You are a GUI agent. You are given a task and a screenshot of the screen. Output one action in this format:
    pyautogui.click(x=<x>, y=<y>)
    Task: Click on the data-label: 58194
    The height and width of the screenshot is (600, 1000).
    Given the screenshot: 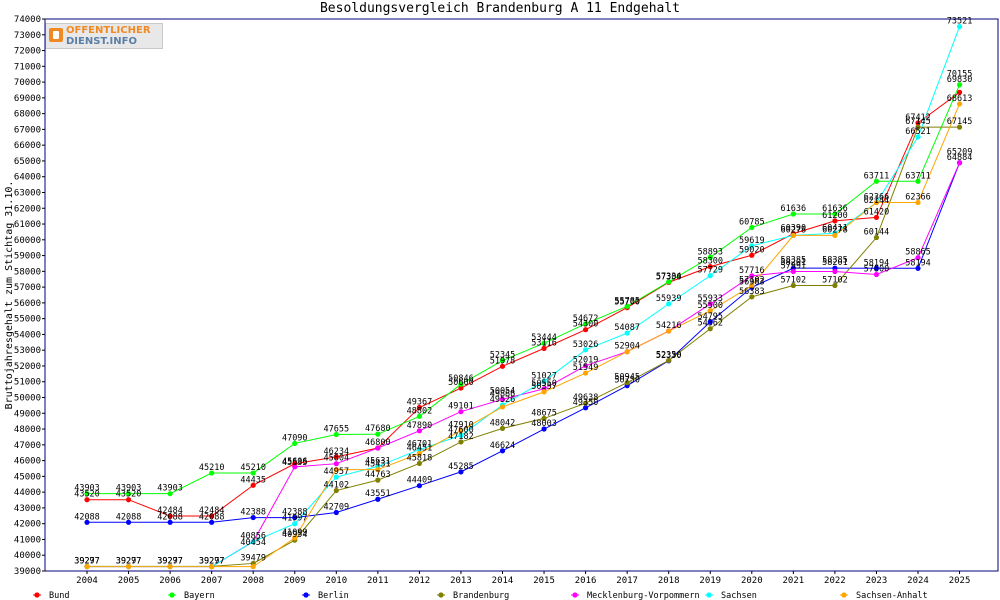 What is the action you would take?
    pyautogui.click(x=877, y=263)
    